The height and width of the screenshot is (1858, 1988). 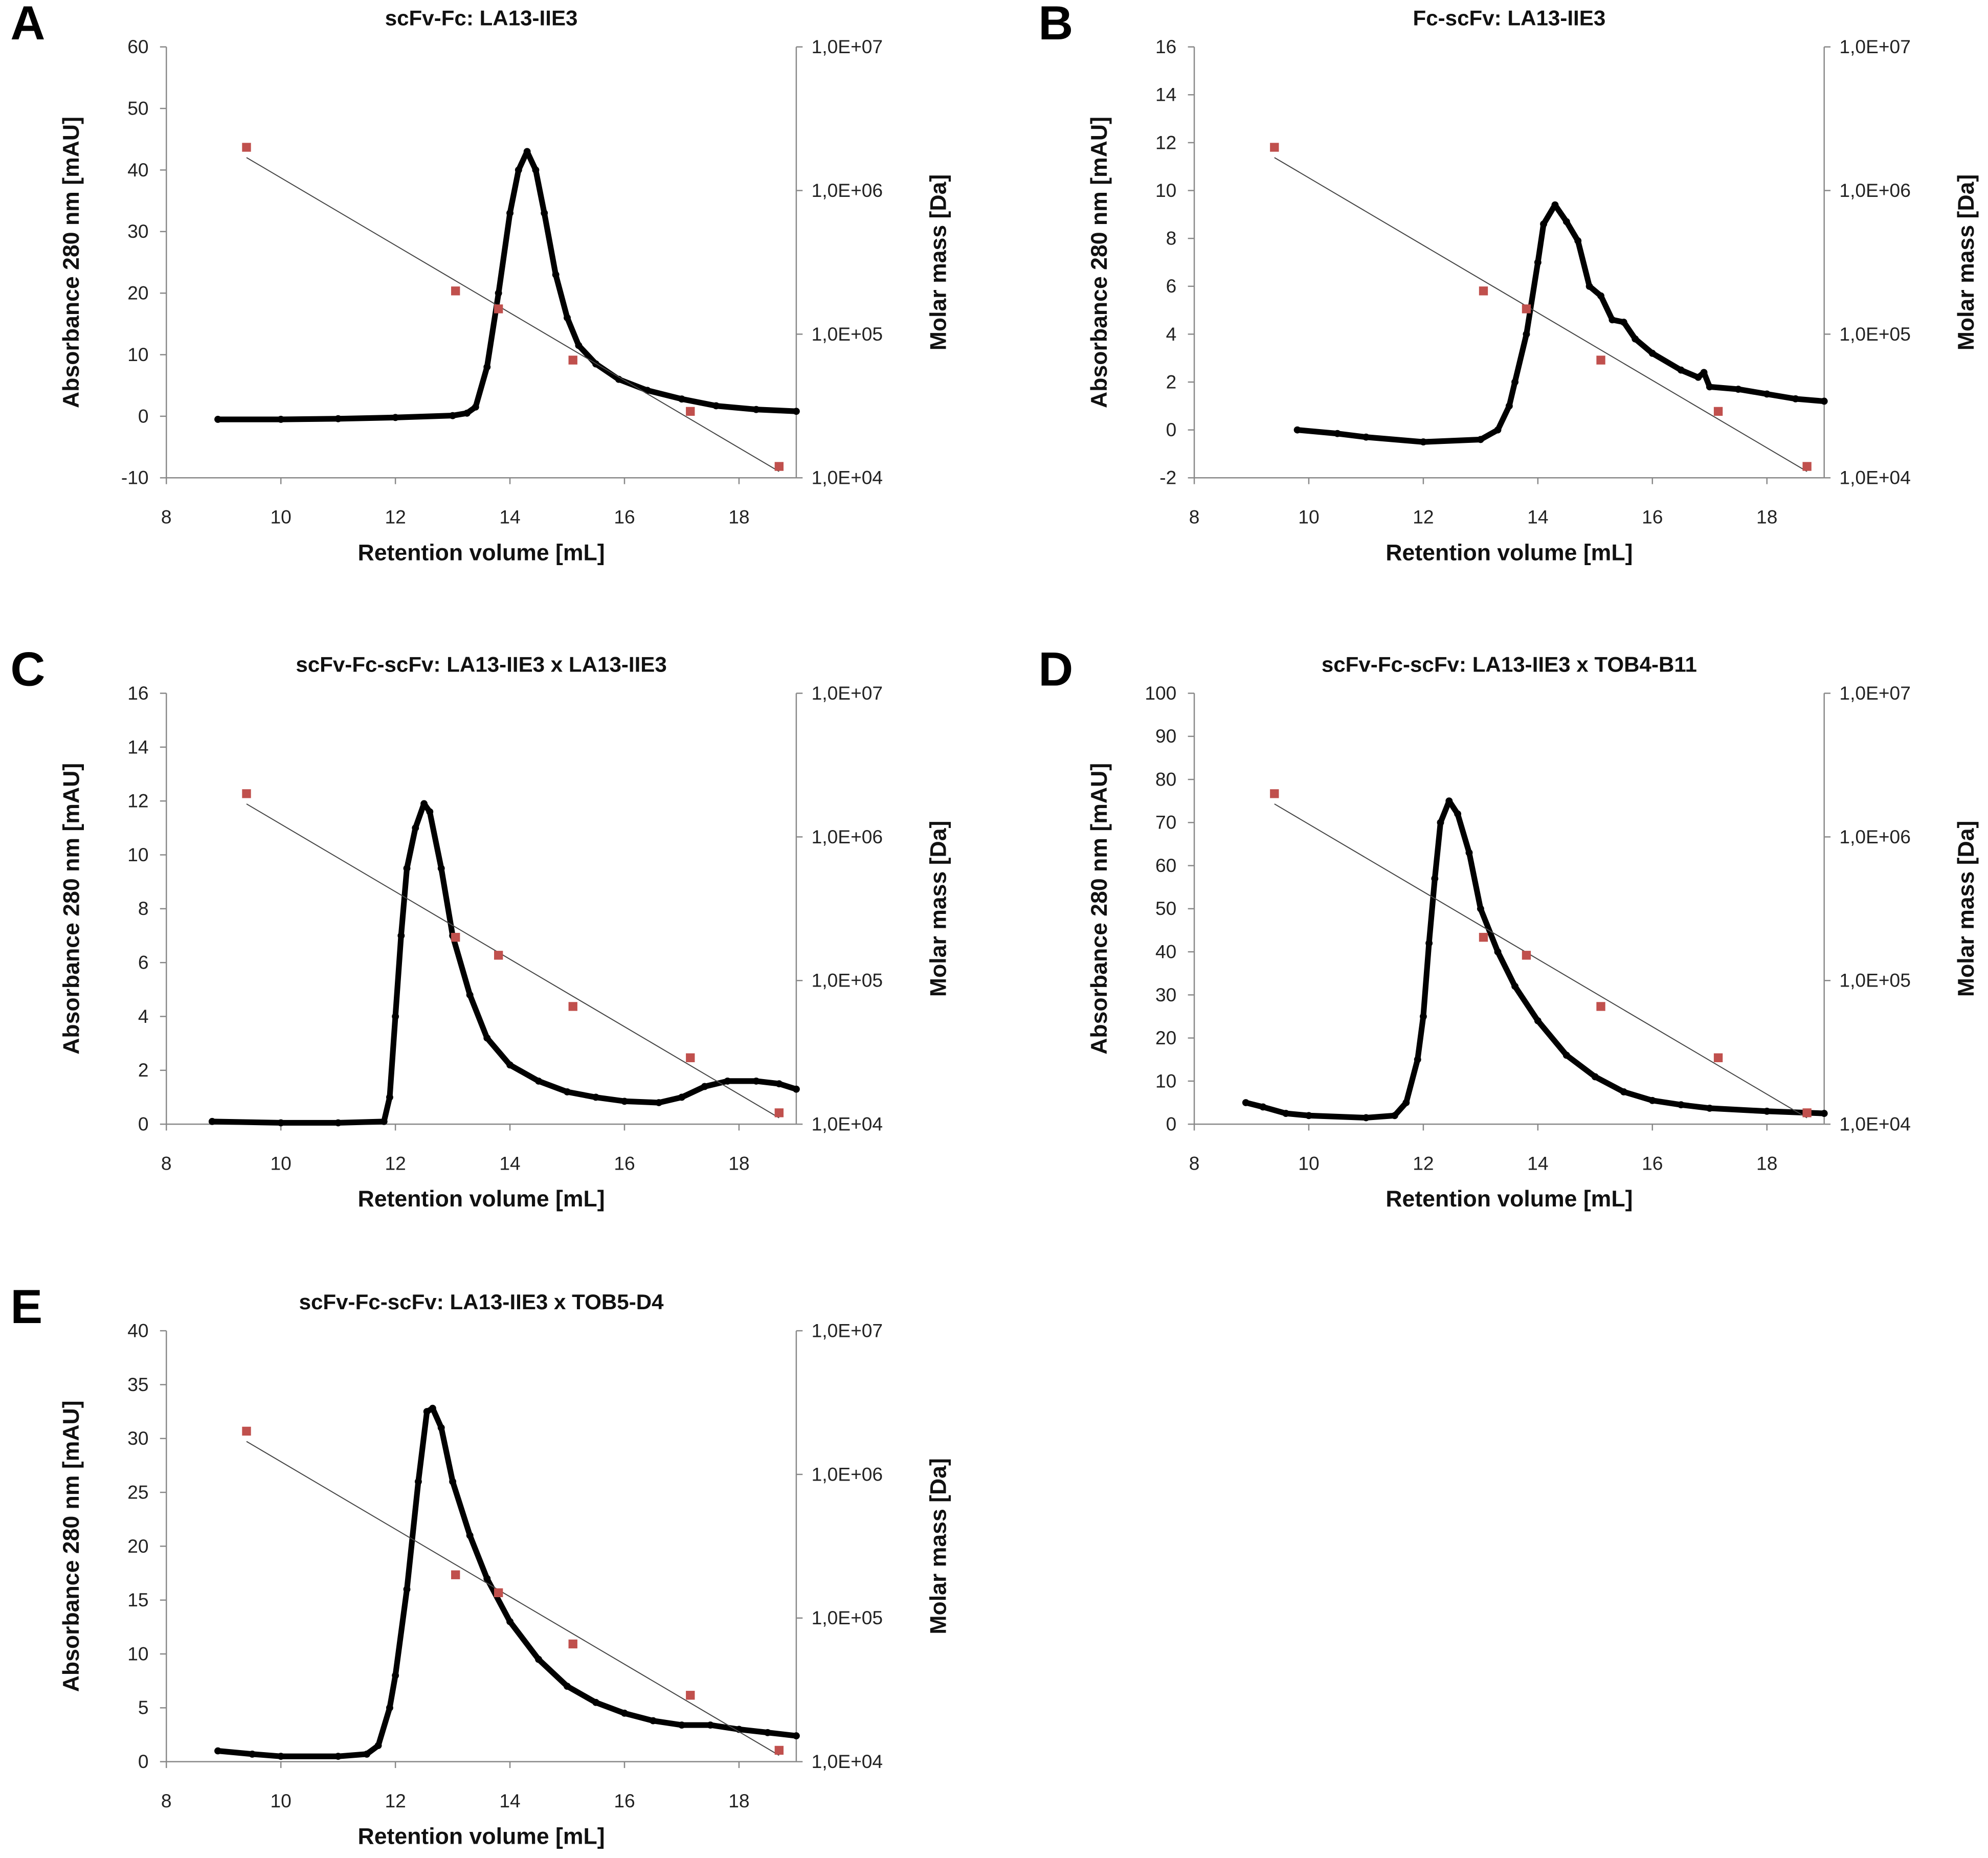 What do you see at coordinates (1308, 517) in the screenshot?
I see `x-tick-label: 10` at bounding box center [1308, 517].